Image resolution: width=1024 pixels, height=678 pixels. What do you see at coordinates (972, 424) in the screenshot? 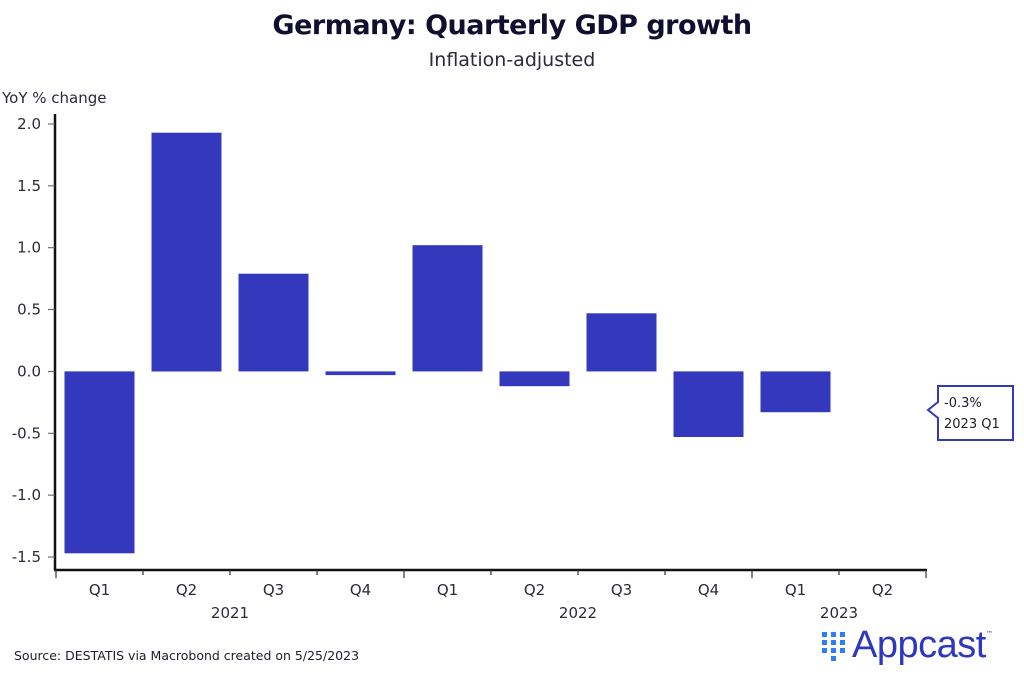
I see `callout-period: 2023 Q1` at bounding box center [972, 424].